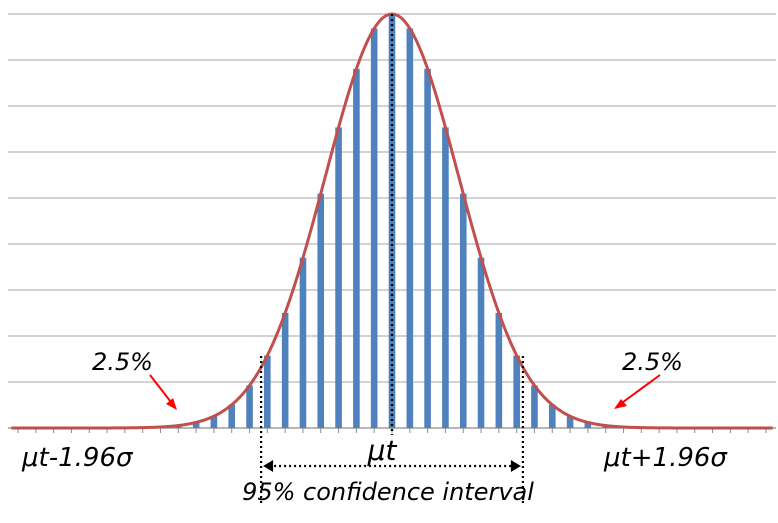 This screenshot has height=523, width=778. What do you see at coordinates (171, 404) in the screenshot?
I see `left-tail-arrowhead` at bounding box center [171, 404].